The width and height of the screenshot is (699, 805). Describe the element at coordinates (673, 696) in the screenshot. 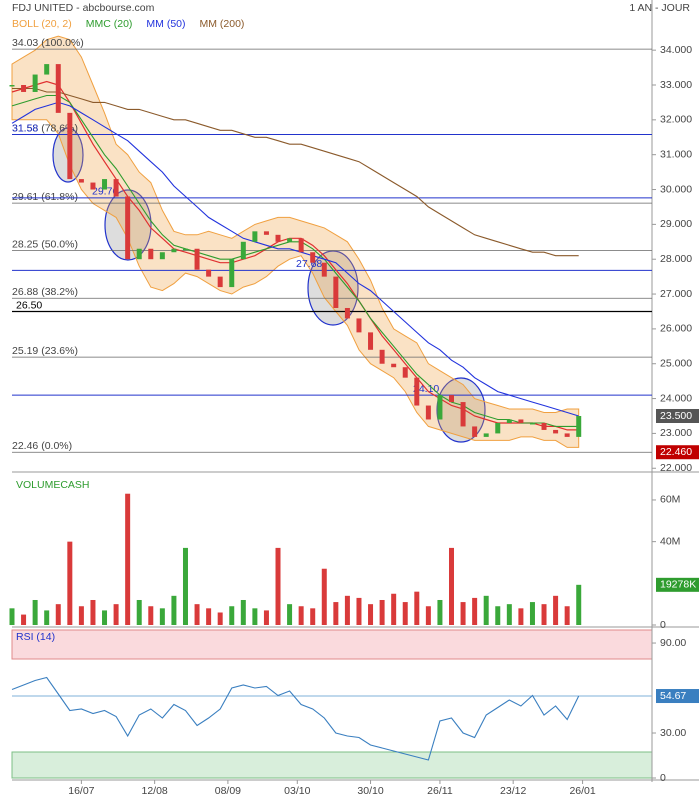

I see `value-tag-label: 54.67` at that location.